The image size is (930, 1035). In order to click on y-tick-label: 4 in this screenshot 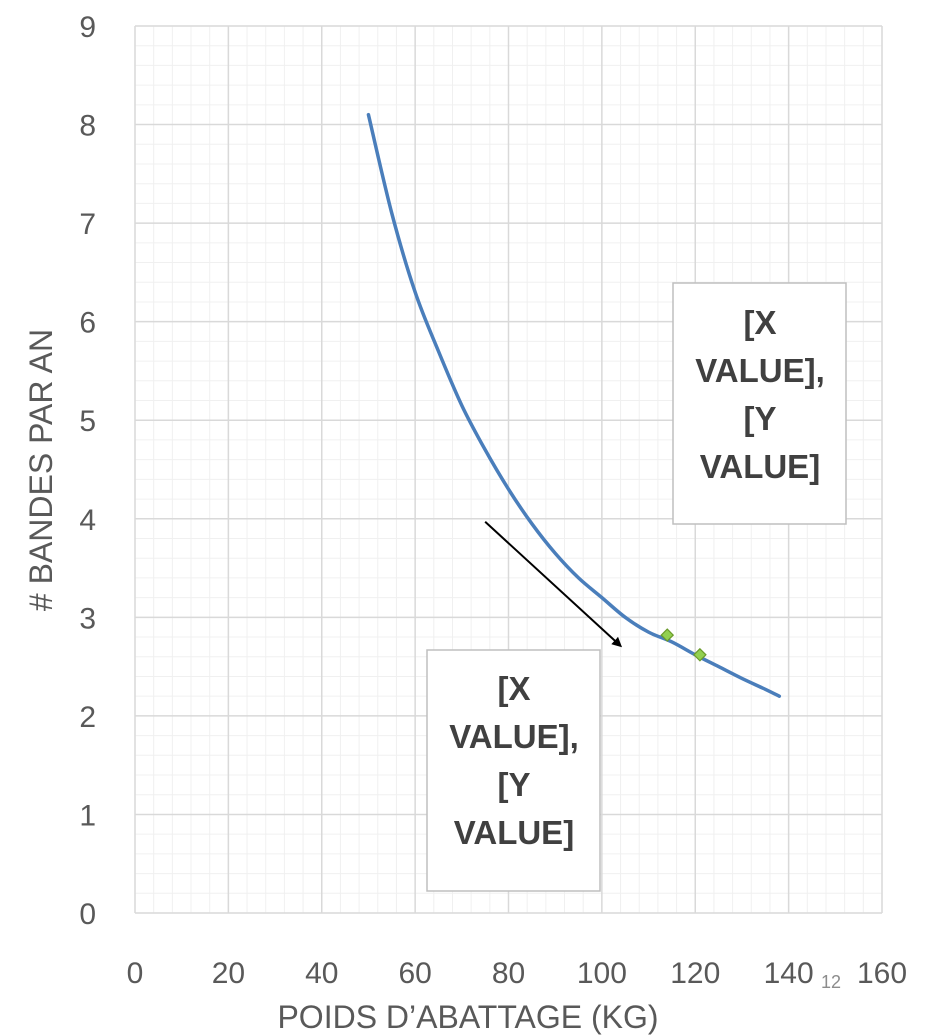, I will do `click(87, 520)`.